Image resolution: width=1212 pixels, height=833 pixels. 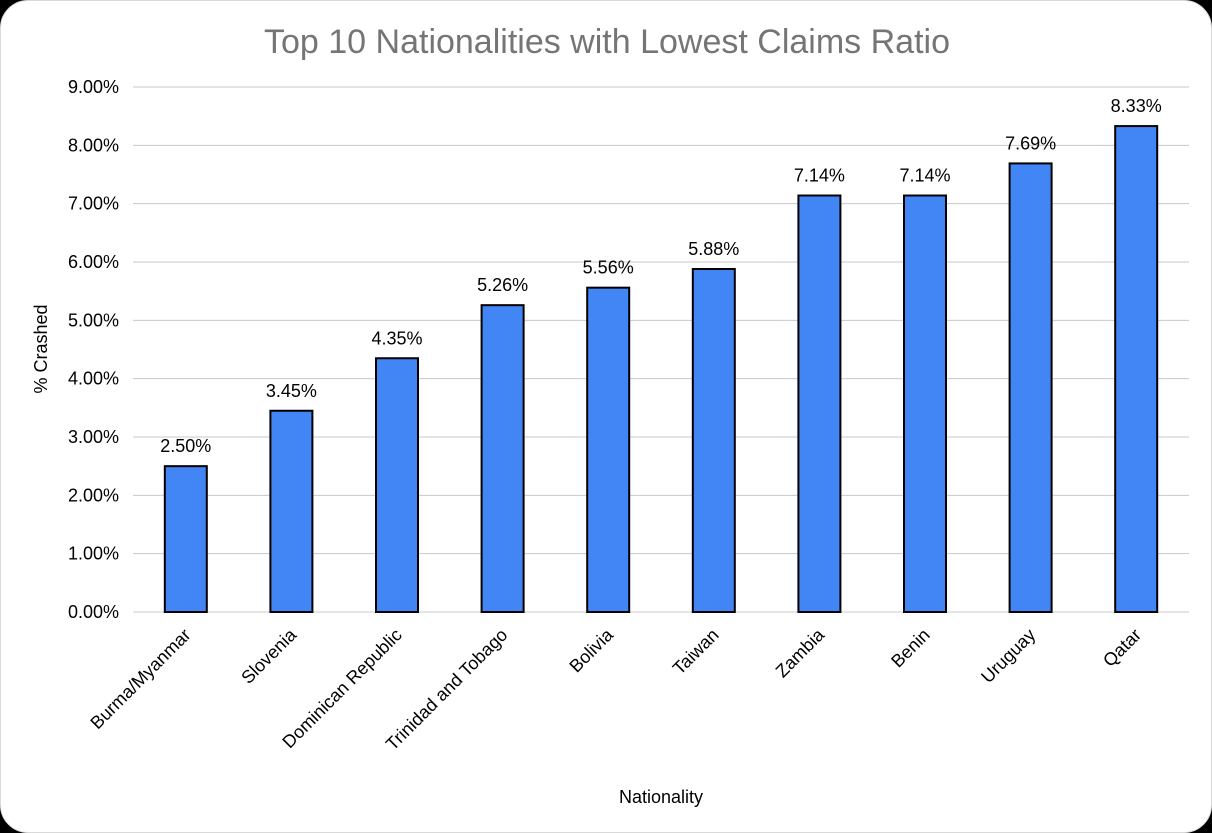 What do you see at coordinates (446, 689) in the screenshot?
I see `x-tick-label: Trinidad and Tobago` at bounding box center [446, 689].